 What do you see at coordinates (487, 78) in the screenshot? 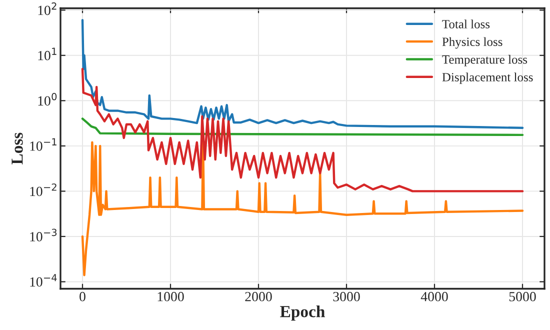
I see `legend-label: Displacement loss` at bounding box center [487, 78].